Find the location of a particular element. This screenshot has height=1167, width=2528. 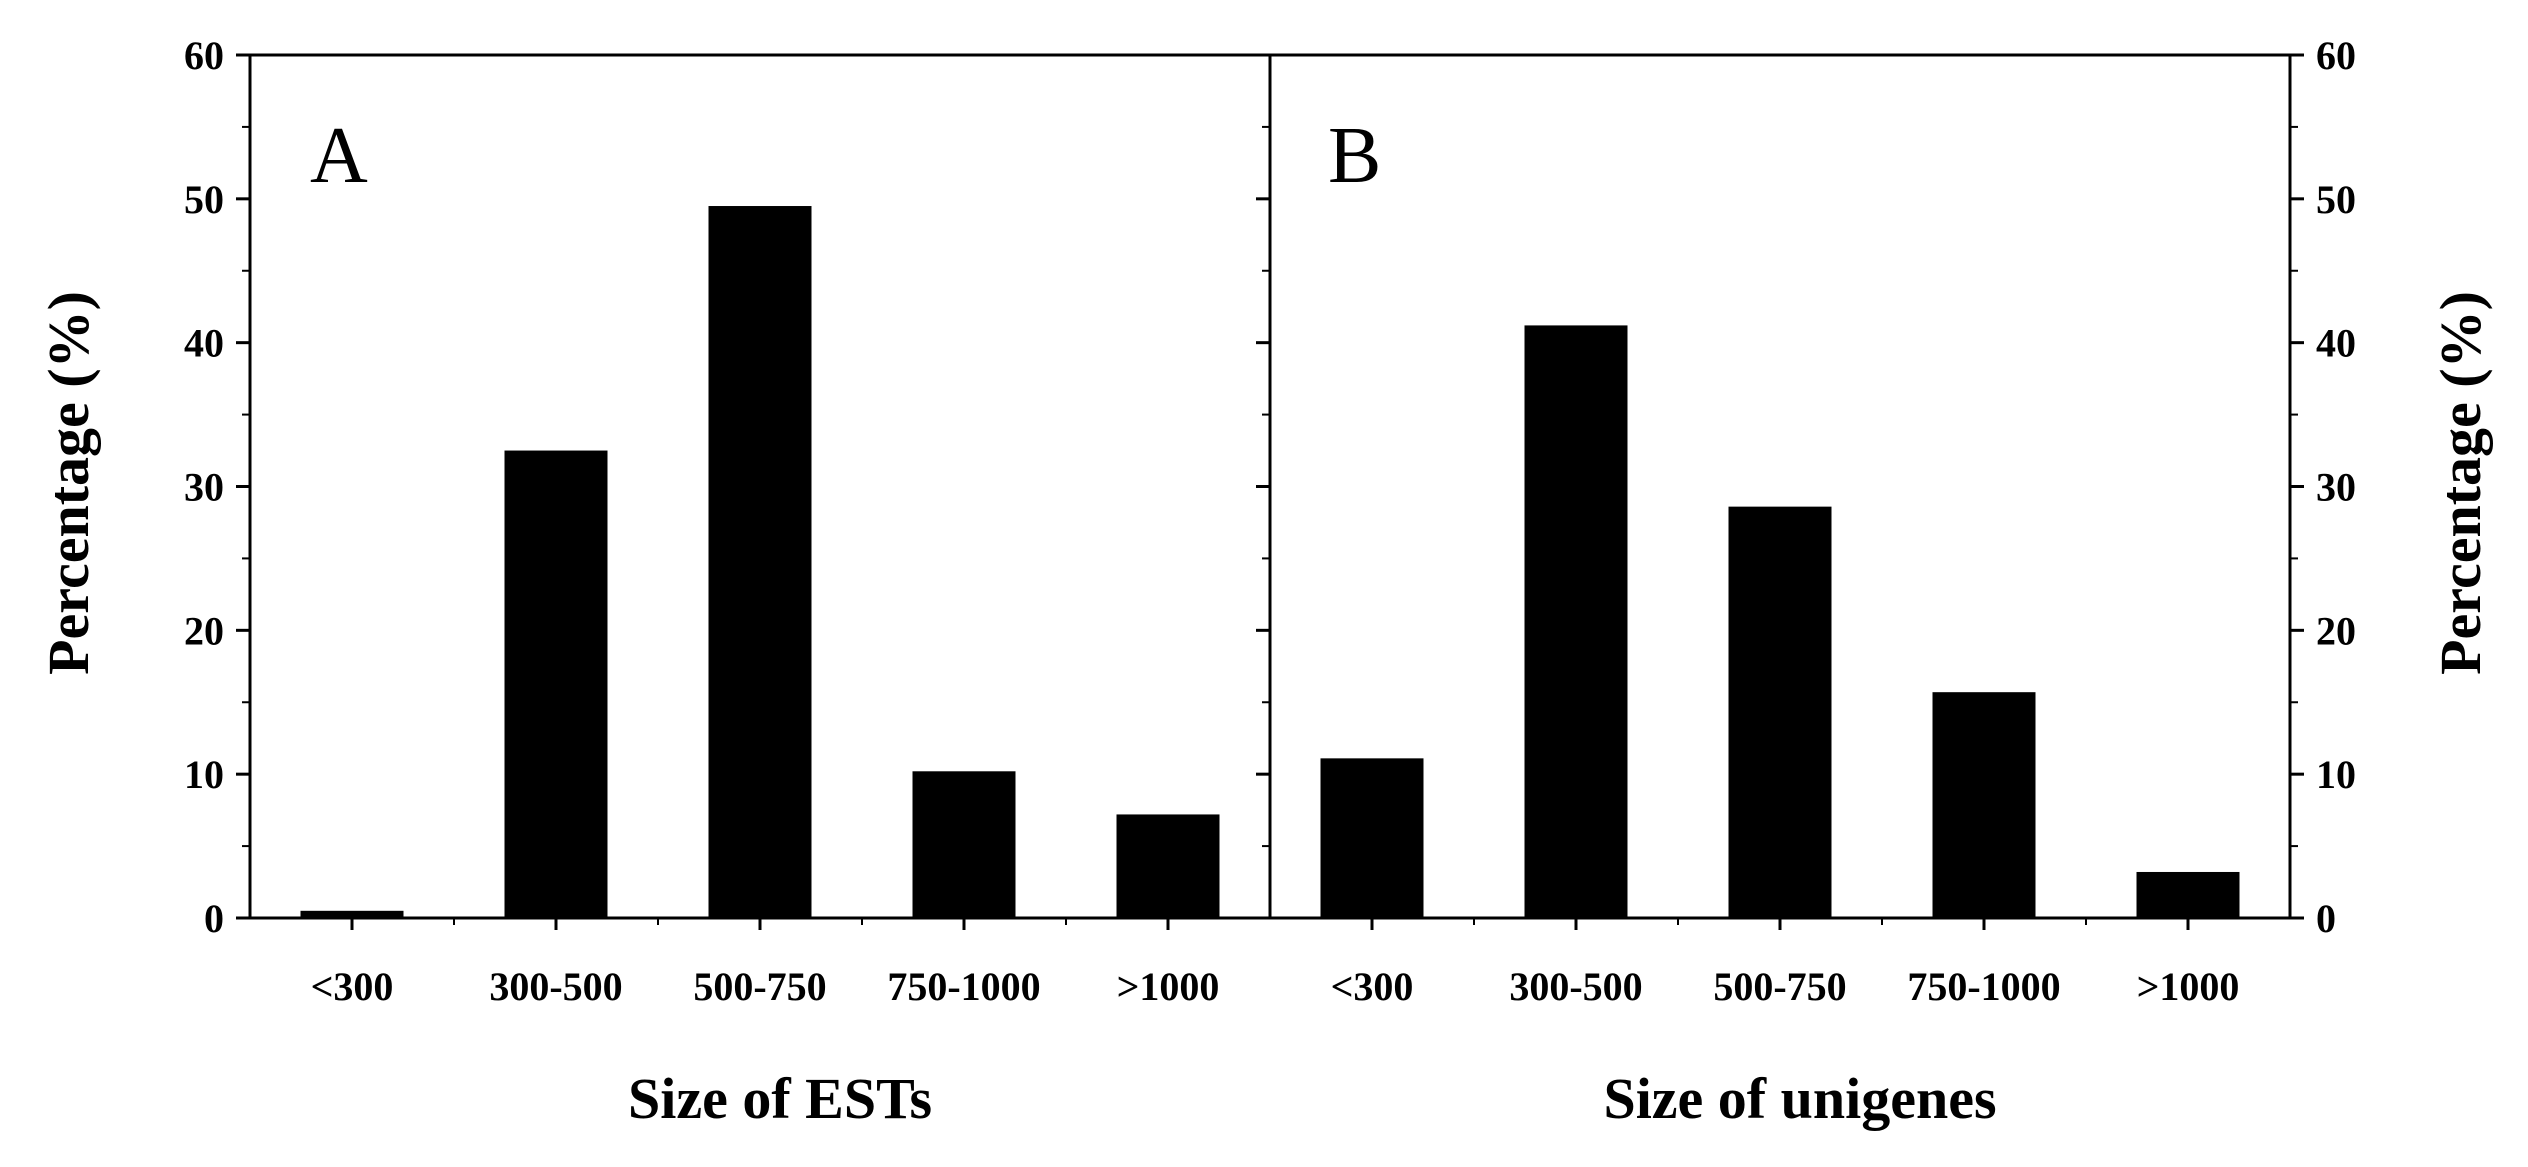

panel-b-x-axis-title: Size of unigenes is located at coordinates (1799, 1098).